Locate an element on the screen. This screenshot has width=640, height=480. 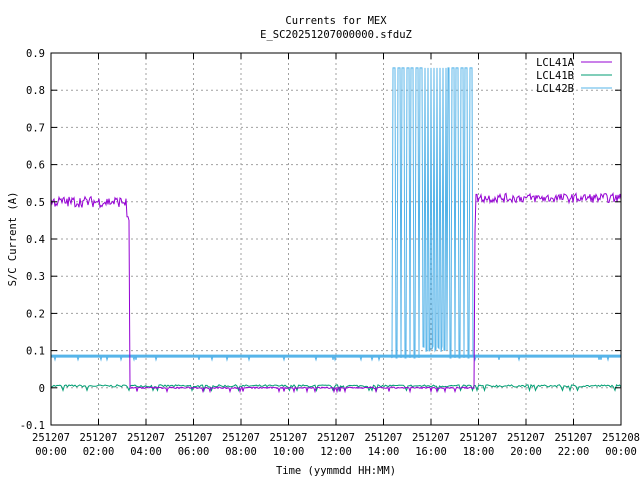
x-tick-time: 06:00 is located at coordinates (194, 452).